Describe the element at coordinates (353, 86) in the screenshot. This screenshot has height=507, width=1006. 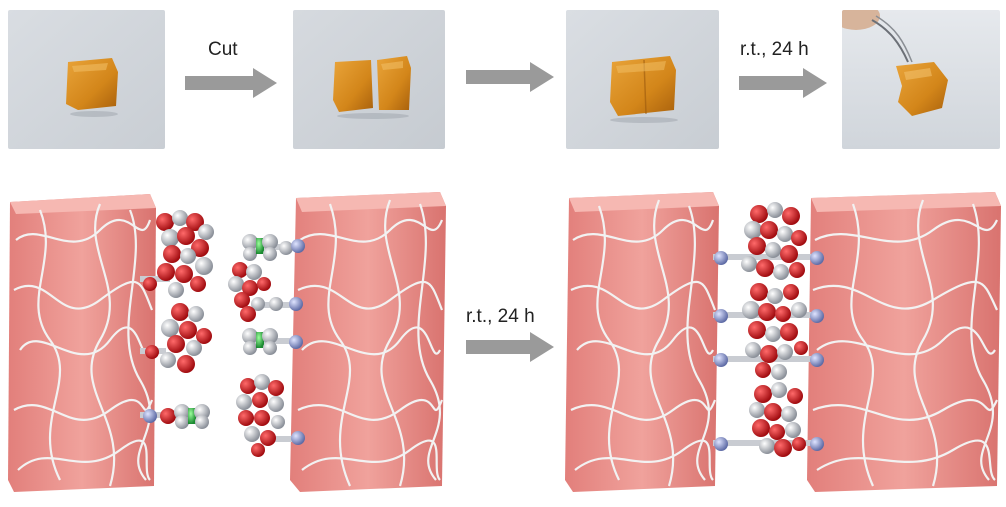
I see `gel-half-left` at that location.